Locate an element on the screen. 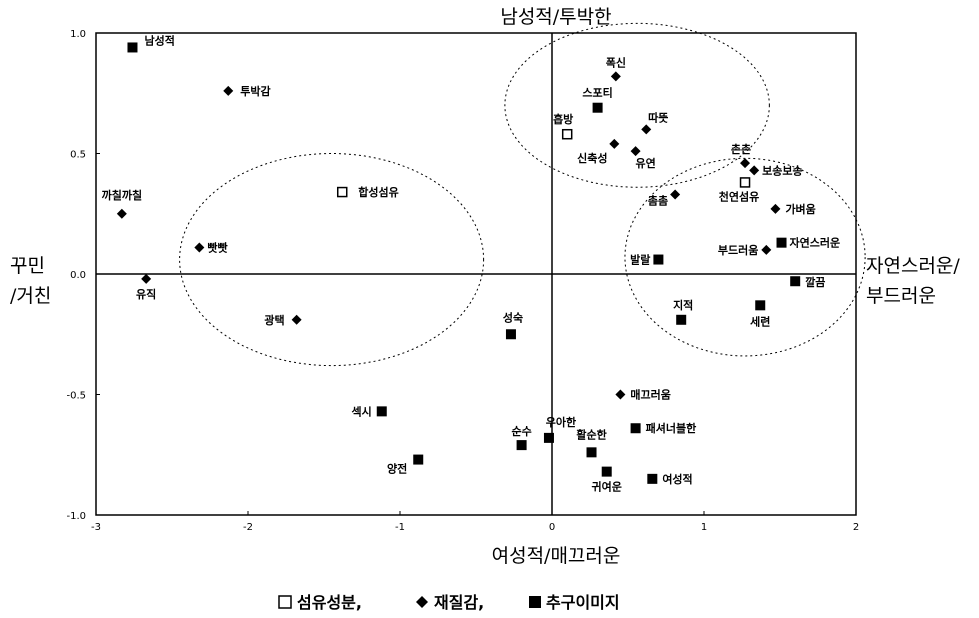 This screenshot has height=618, width=979. legend: 섬유성분, 재질감, 추구이미지 is located at coordinates (449, 602).